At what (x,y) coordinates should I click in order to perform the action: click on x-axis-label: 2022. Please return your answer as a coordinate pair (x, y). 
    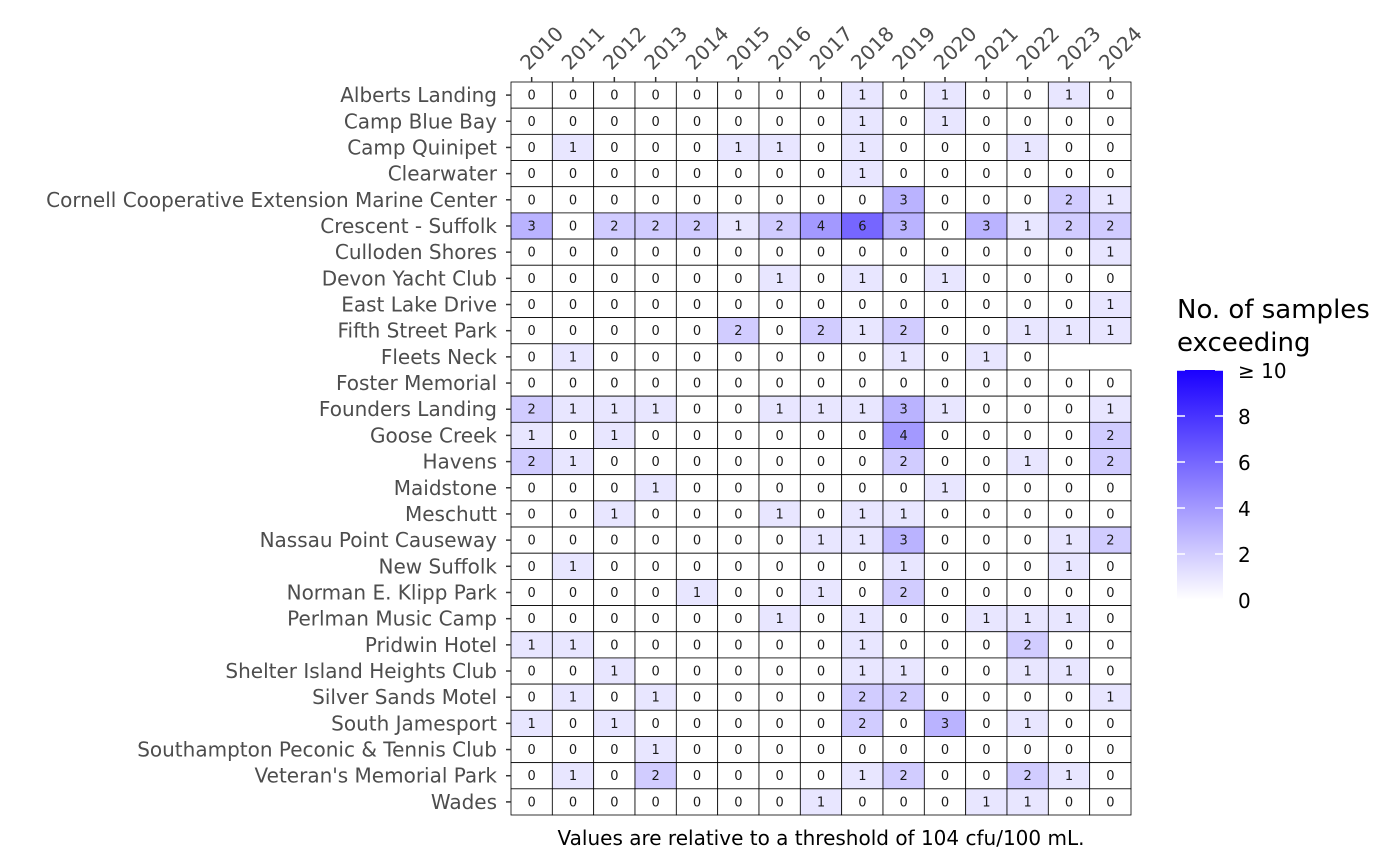
    Looking at the image, I should click on (1037, 48).